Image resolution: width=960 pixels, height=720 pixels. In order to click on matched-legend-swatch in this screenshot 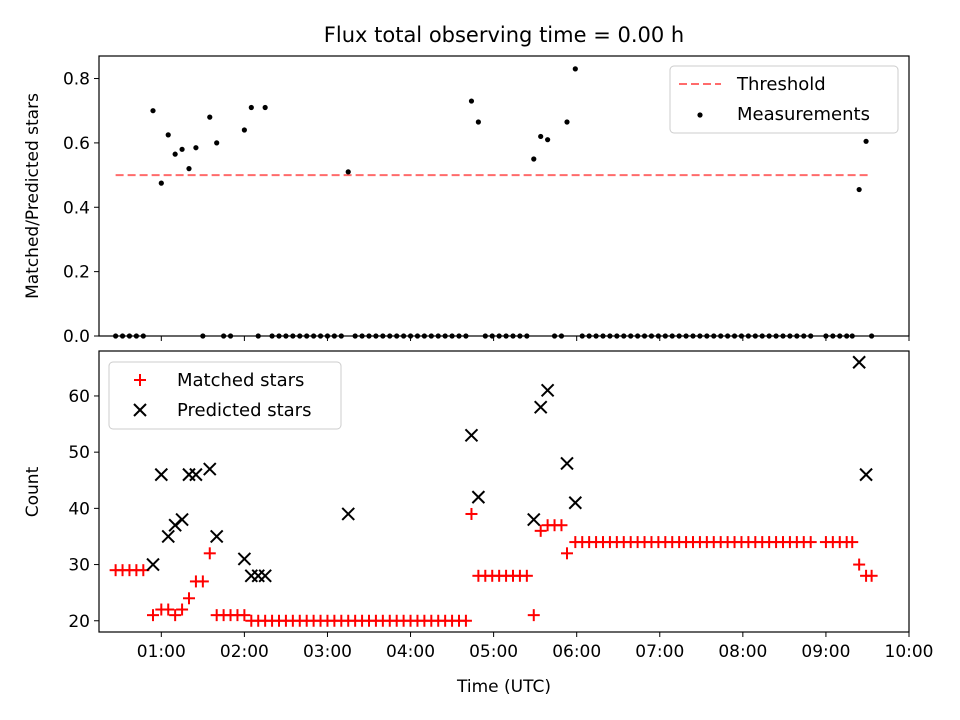, I will do `click(140, 380)`.